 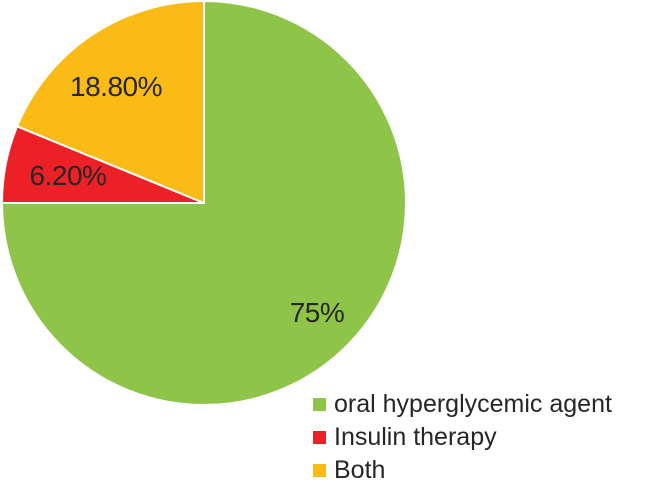 What do you see at coordinates (116, 86) in the screenshot?
I see `slice-value-label-both: 18.80%` at bounding box center [116, 86].